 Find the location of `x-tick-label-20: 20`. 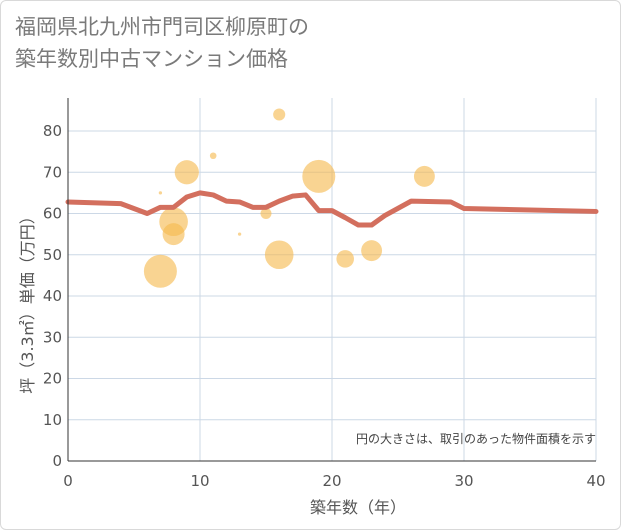

x-tick-label-20: 20 is located at coordinates (331, 481).